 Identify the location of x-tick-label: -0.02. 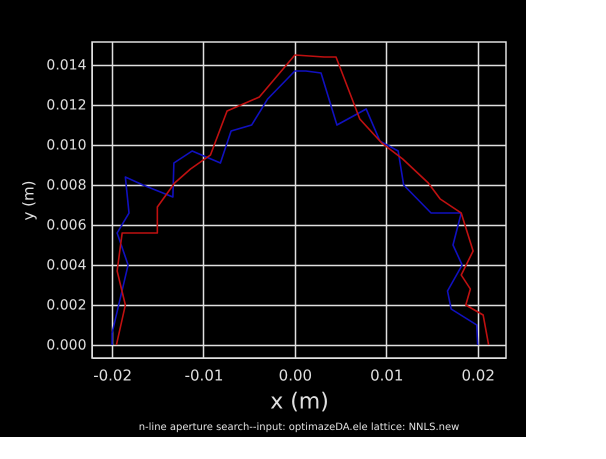
(112, 375).